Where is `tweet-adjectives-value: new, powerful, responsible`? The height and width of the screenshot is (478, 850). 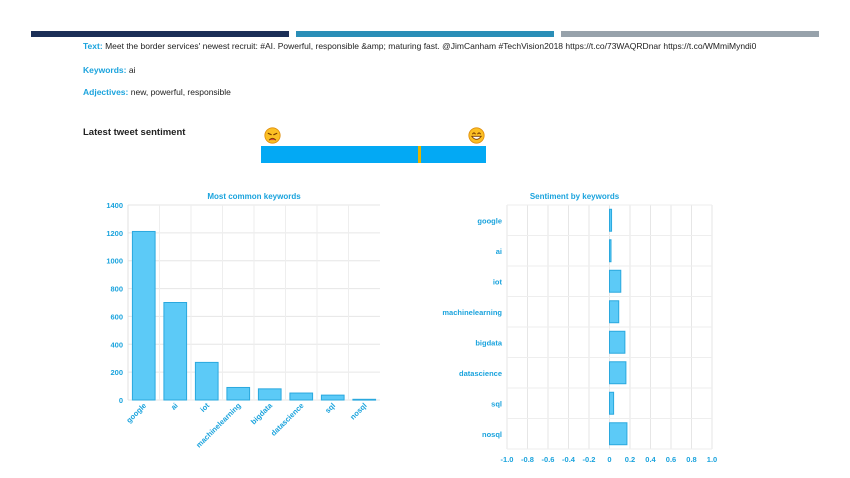
tweet-adjectives-value: new, powerful, responsible is located at coordinates (180, 92).